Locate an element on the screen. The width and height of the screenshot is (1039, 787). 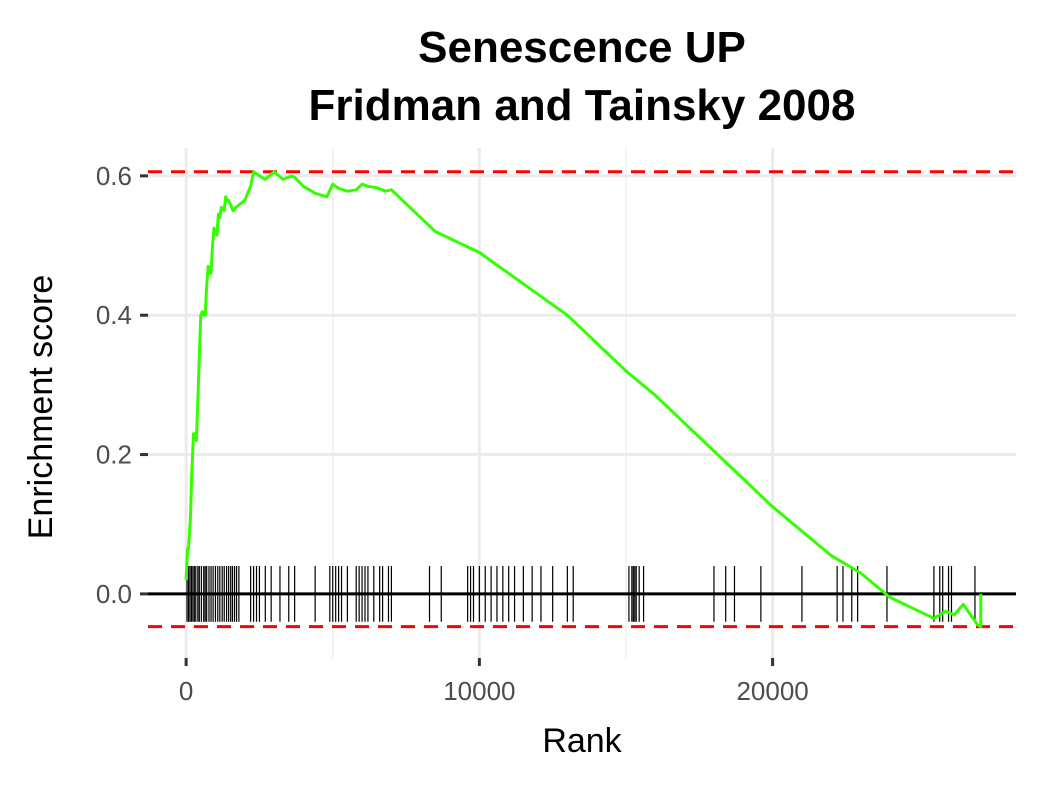
chart-title-line-1: Senescence UP is located at coordinates (582, 47).